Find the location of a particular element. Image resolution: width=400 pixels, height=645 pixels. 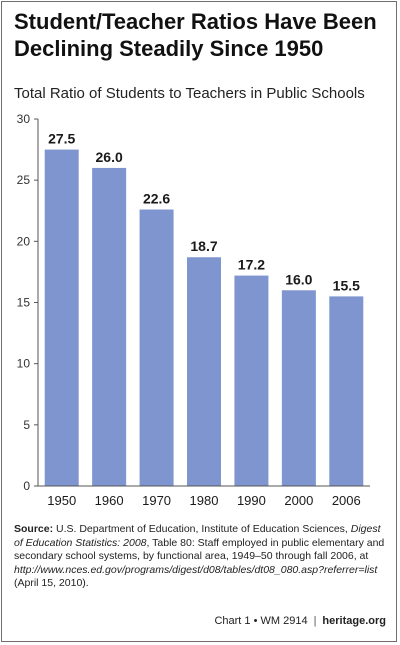

source-text-3: (April 15, 2010). is located at coordinates (51, 583).